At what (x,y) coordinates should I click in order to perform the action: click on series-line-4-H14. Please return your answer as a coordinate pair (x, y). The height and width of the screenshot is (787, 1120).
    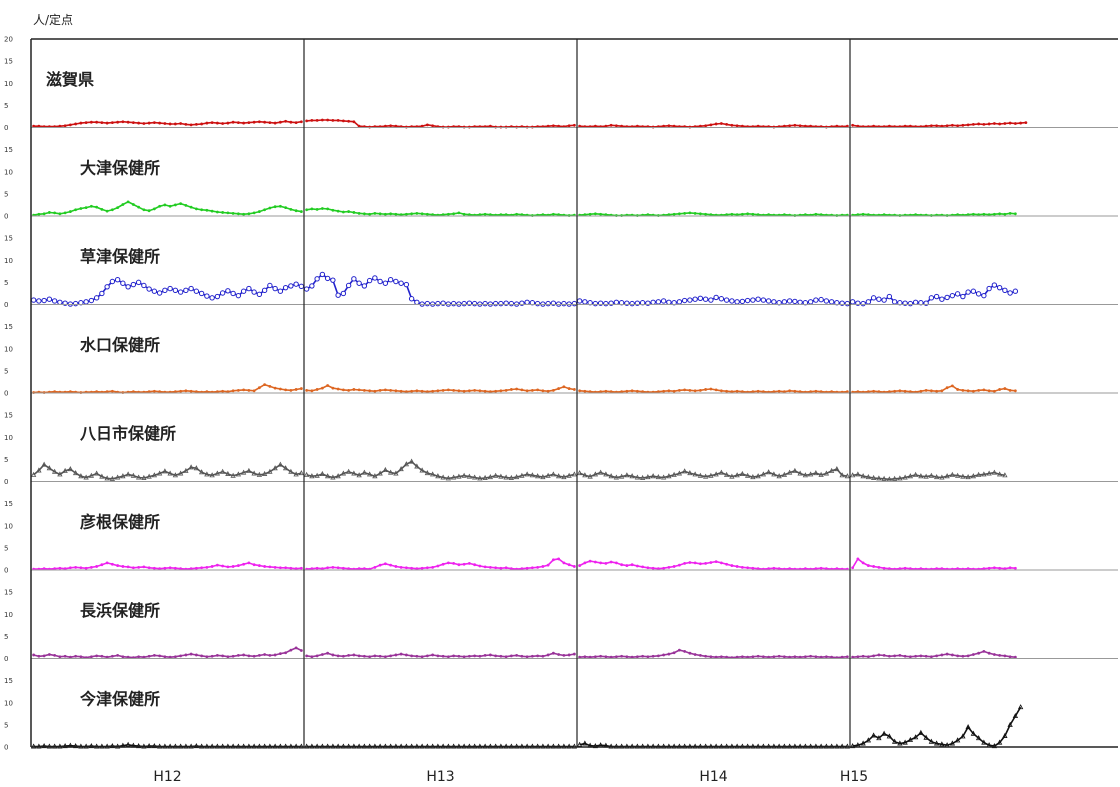
    Looking at the image, I should click on (713, 390).